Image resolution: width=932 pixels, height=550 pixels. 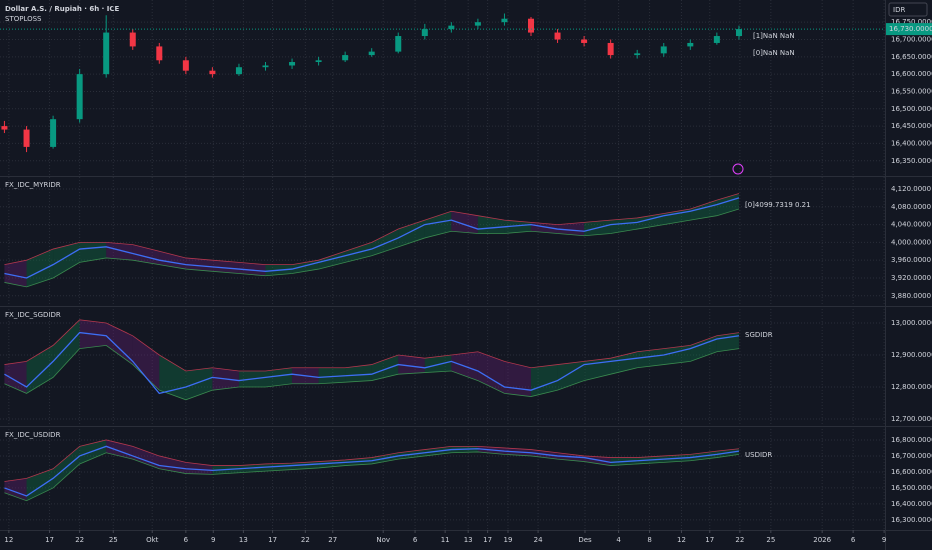 I want to click on x-tick-label: 19, so click(x=508, y=540).